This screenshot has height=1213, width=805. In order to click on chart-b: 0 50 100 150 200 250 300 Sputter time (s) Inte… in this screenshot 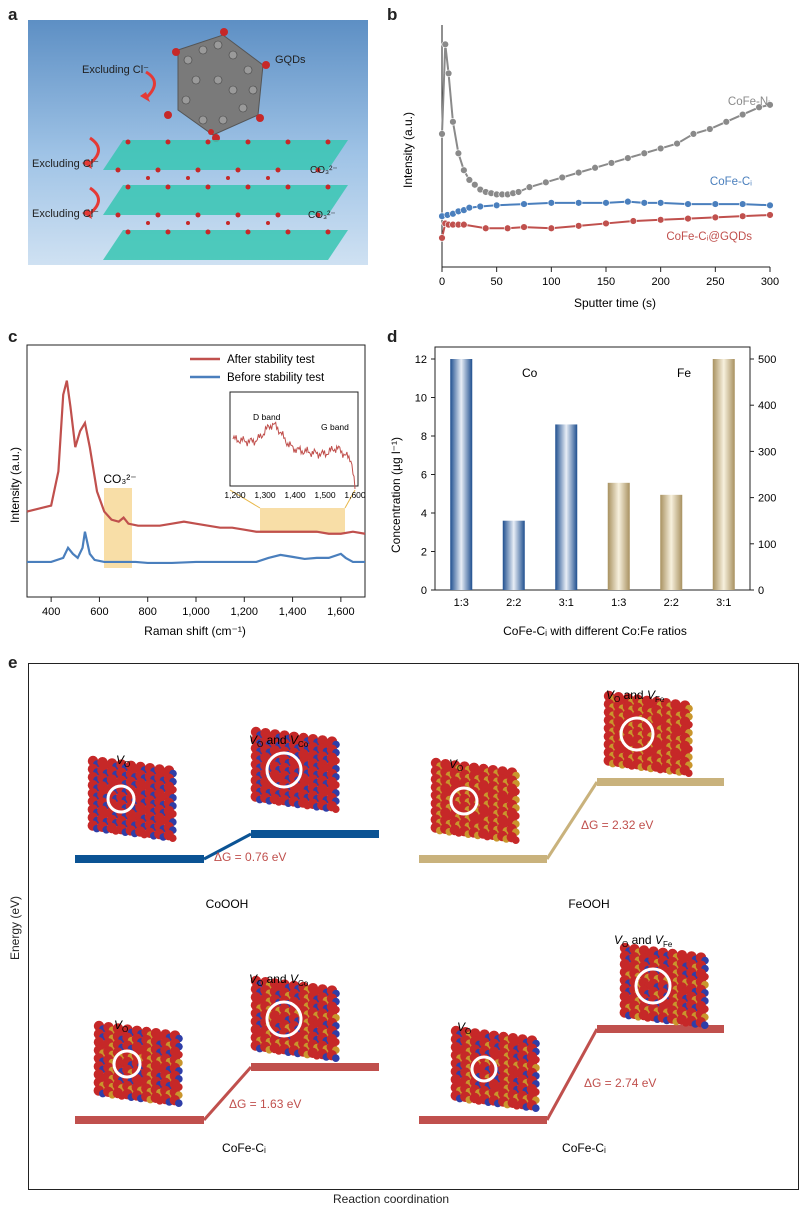, I will do `click(590, 167)`.